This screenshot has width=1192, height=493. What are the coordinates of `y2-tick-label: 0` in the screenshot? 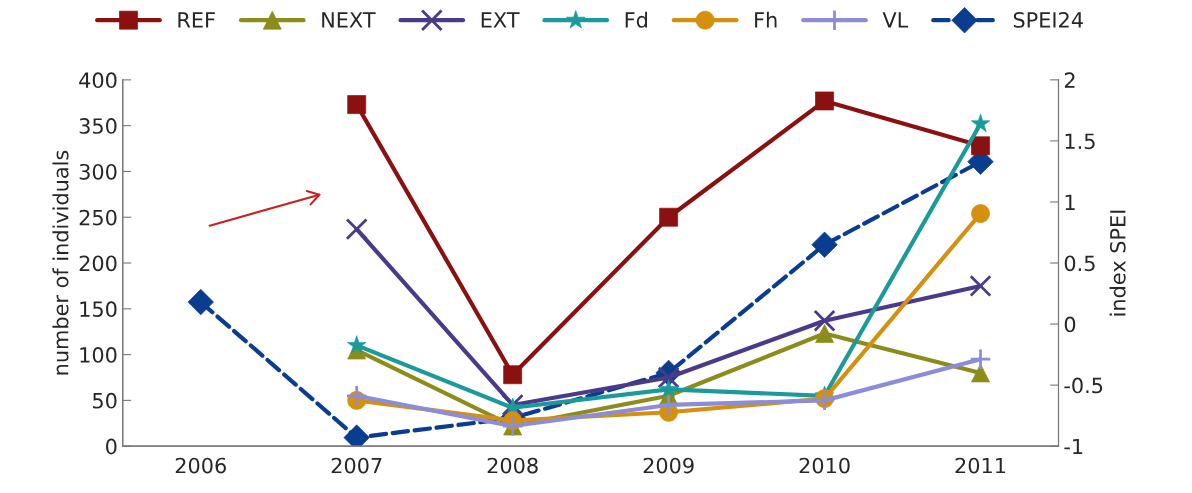 It's located at (1070, 324).